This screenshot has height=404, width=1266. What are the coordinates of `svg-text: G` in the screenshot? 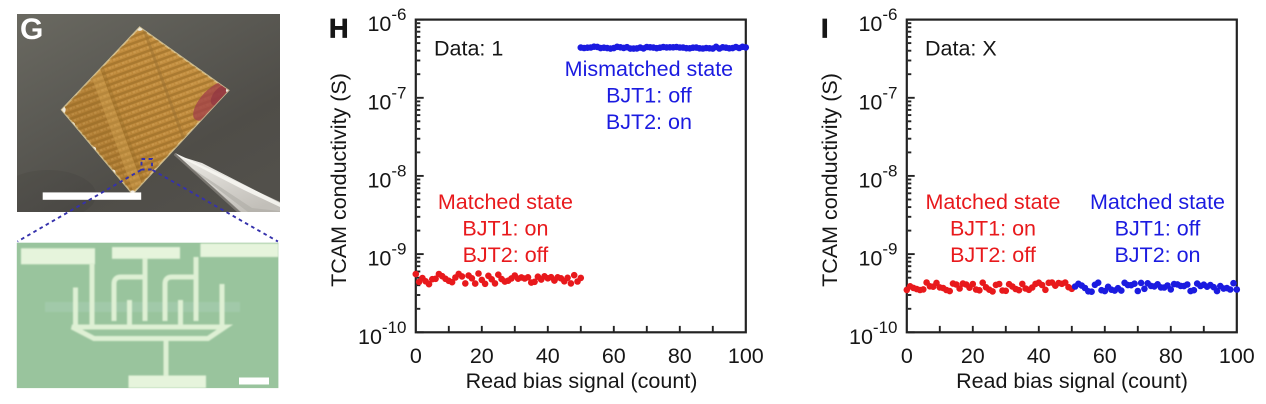 It's located at (31, 29).